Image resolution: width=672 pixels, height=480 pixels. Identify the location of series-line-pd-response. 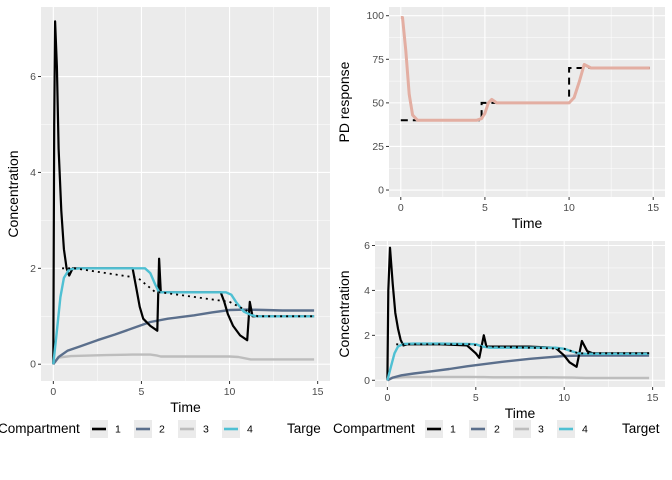
(525, 69).